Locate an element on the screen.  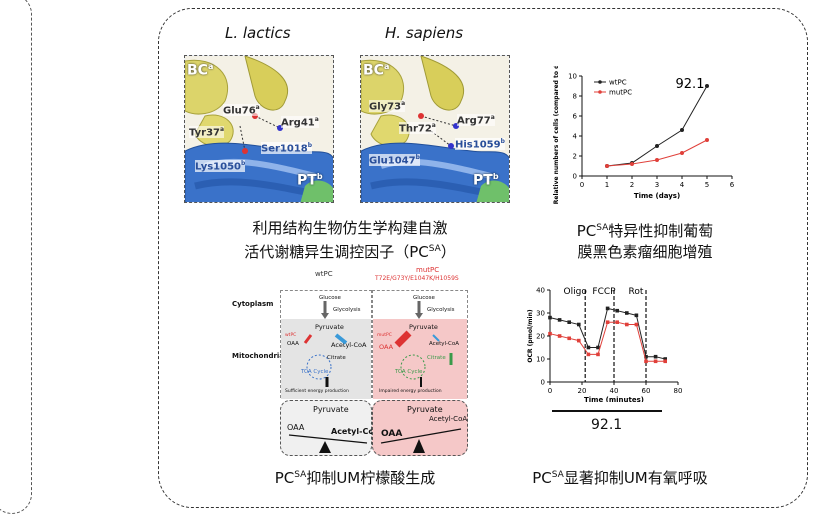
mut-acetyl: Acetyl-CoA is located at coordinates (444, 344).